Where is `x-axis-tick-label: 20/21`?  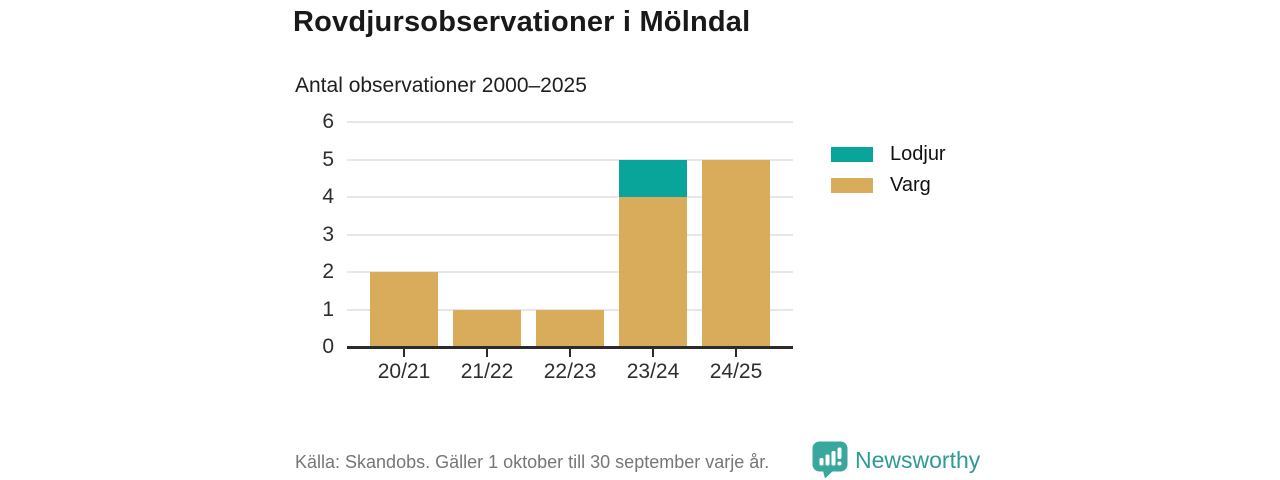
x-axis-tick-label: 20/21 is located at coordinates (404, 371).